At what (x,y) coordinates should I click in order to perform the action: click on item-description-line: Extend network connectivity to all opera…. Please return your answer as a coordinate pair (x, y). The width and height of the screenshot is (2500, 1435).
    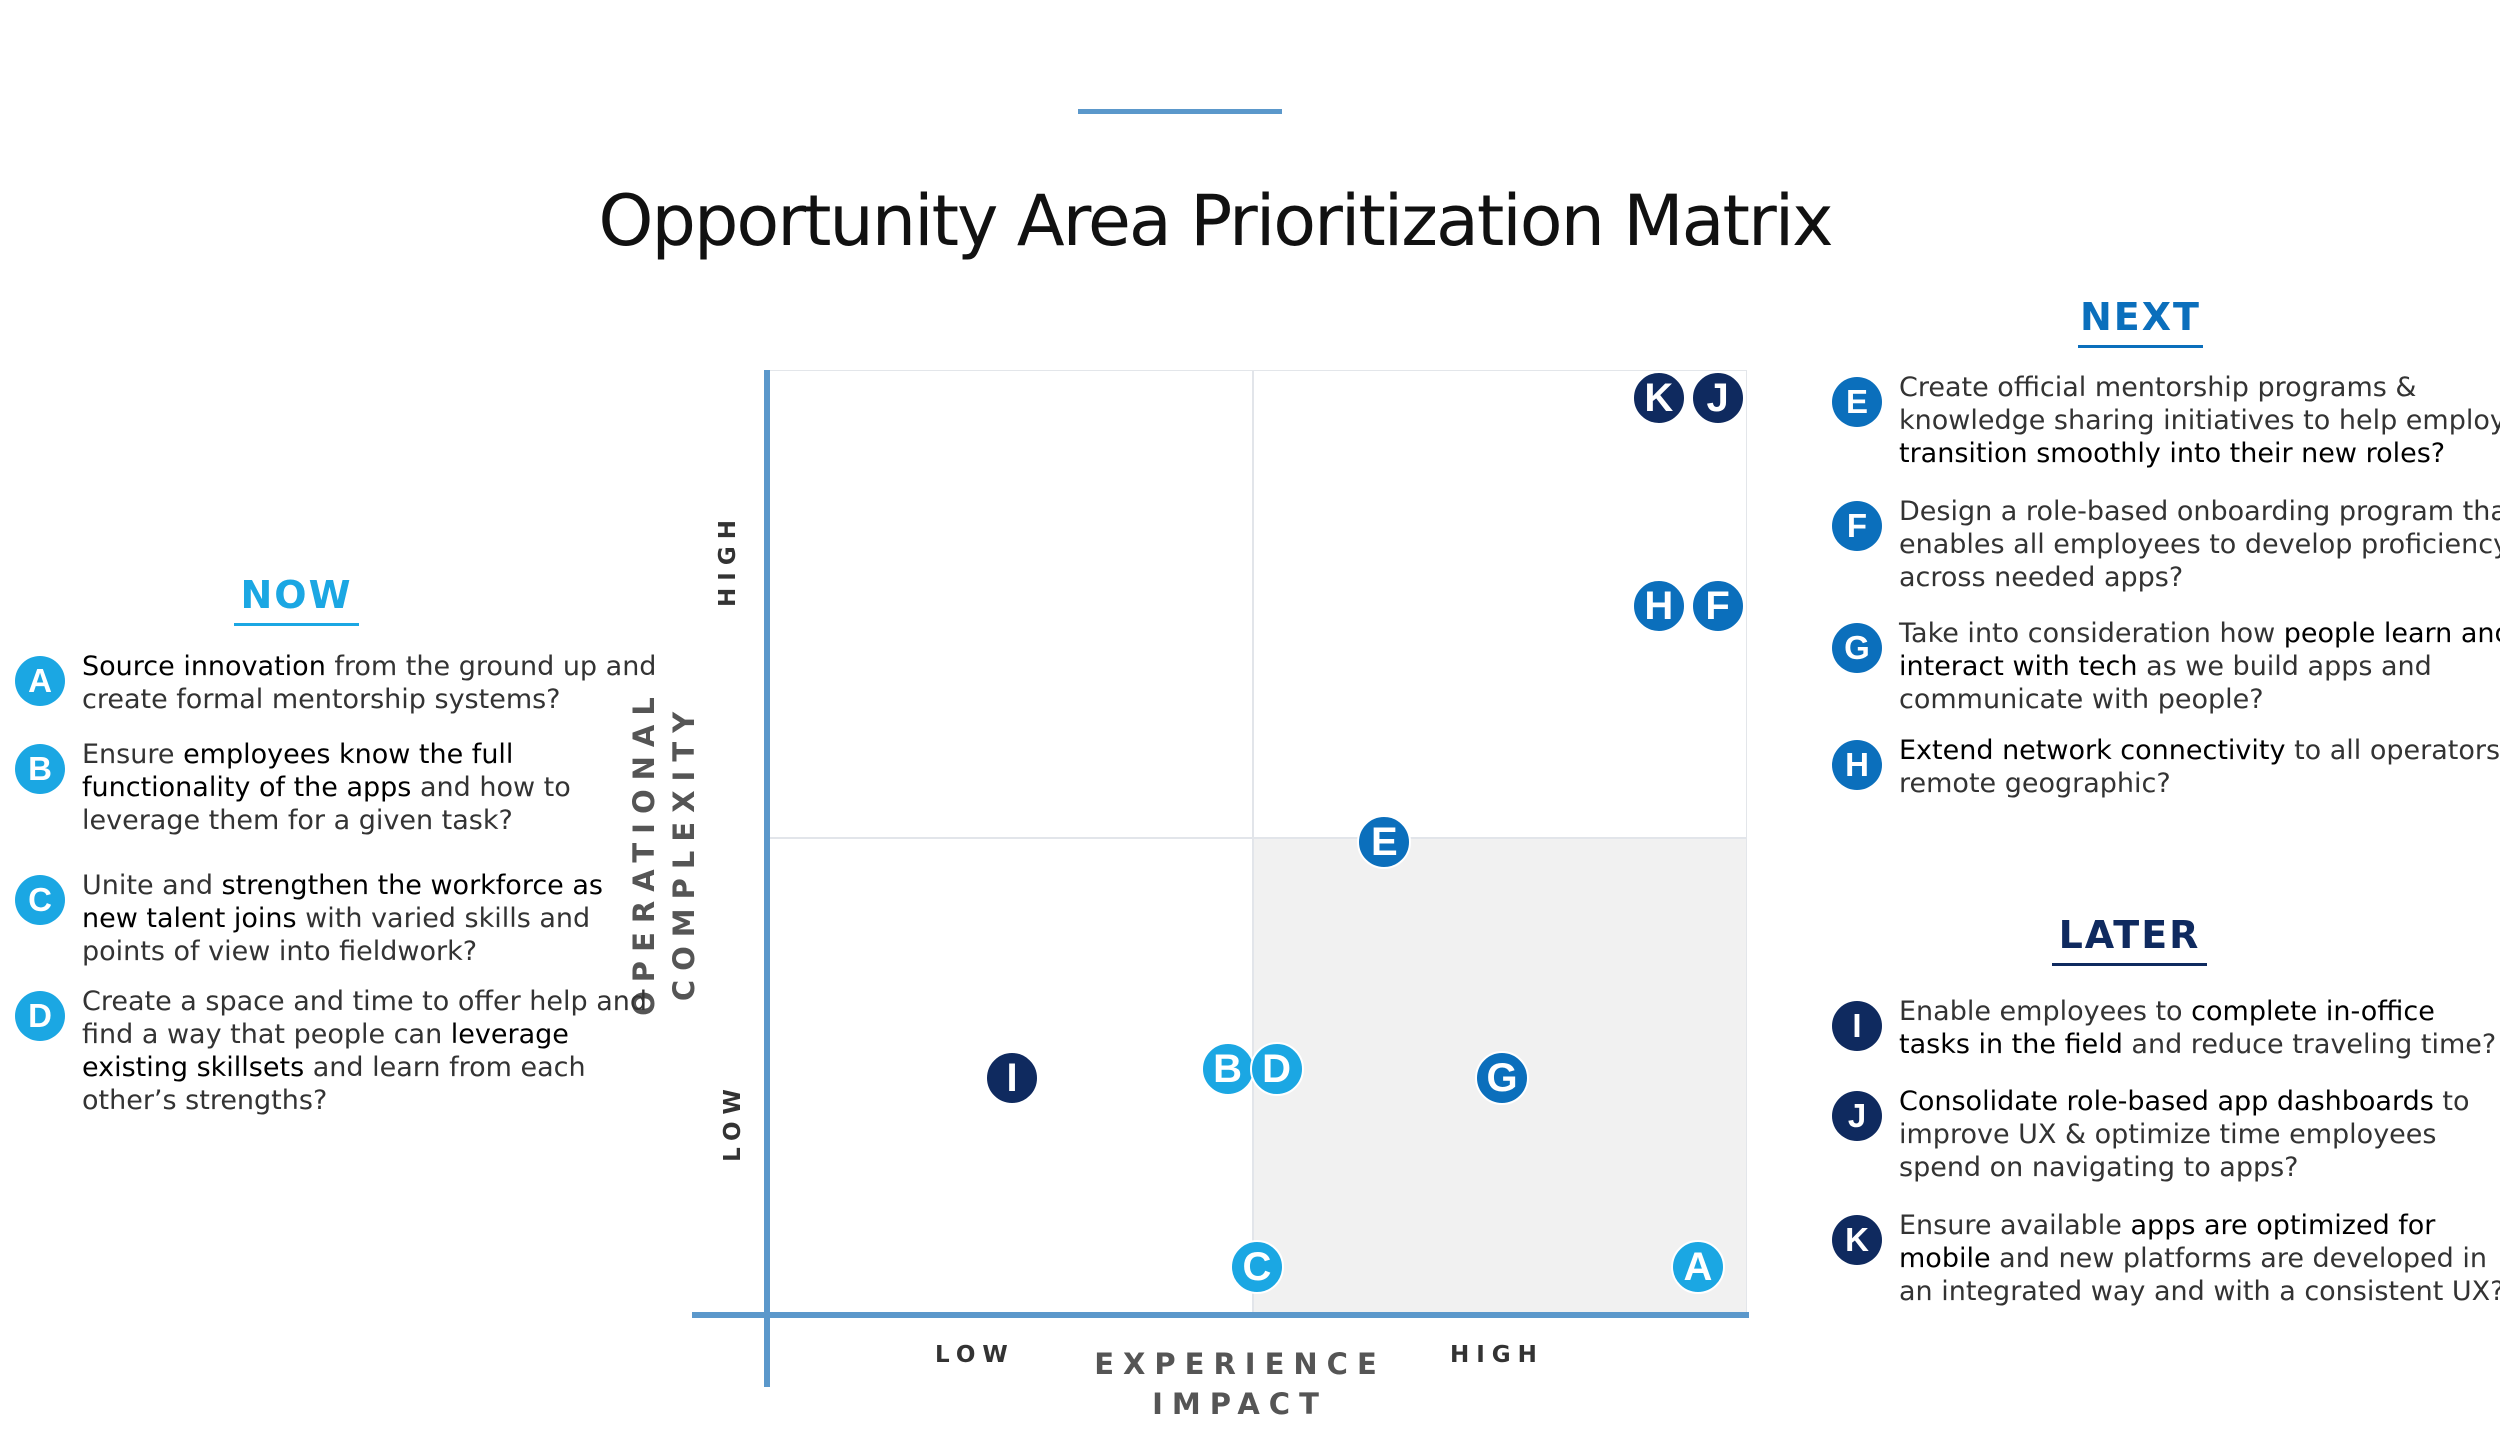
    Looking at the image, I should click on (2199, 750).